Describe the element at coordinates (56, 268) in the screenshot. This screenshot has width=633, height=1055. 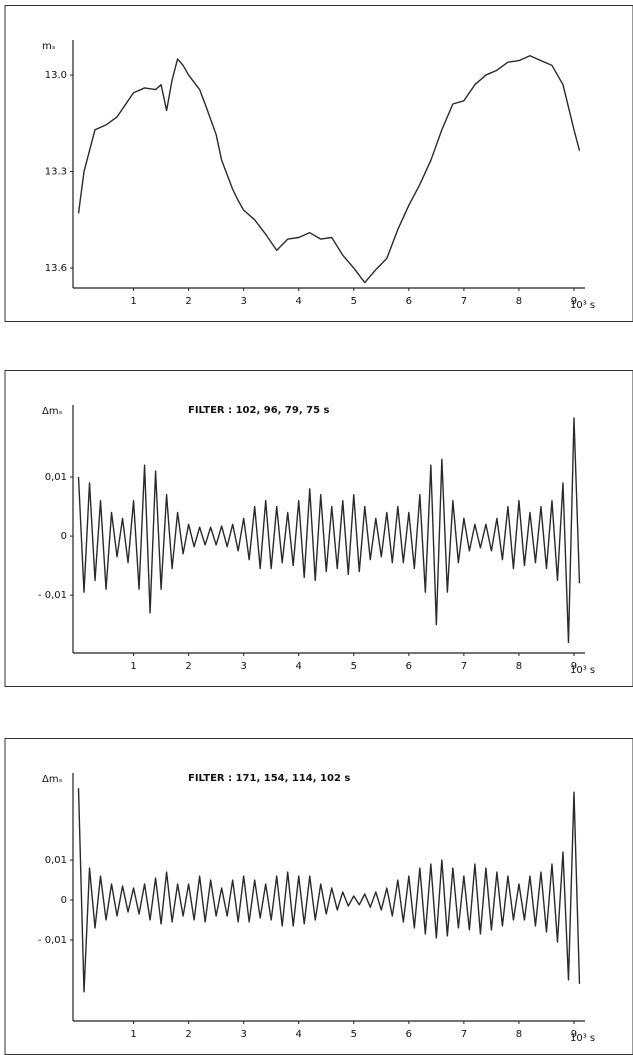
I see `y-tick-label: 13.6` at that location.